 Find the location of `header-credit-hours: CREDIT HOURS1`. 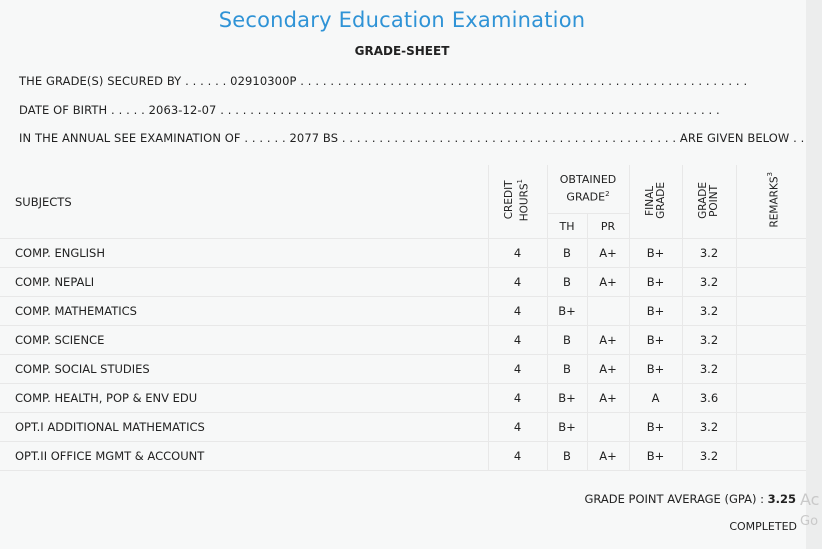

header-credit-hours: CREDIT HOURS1 is located at coordinates (518, 202).